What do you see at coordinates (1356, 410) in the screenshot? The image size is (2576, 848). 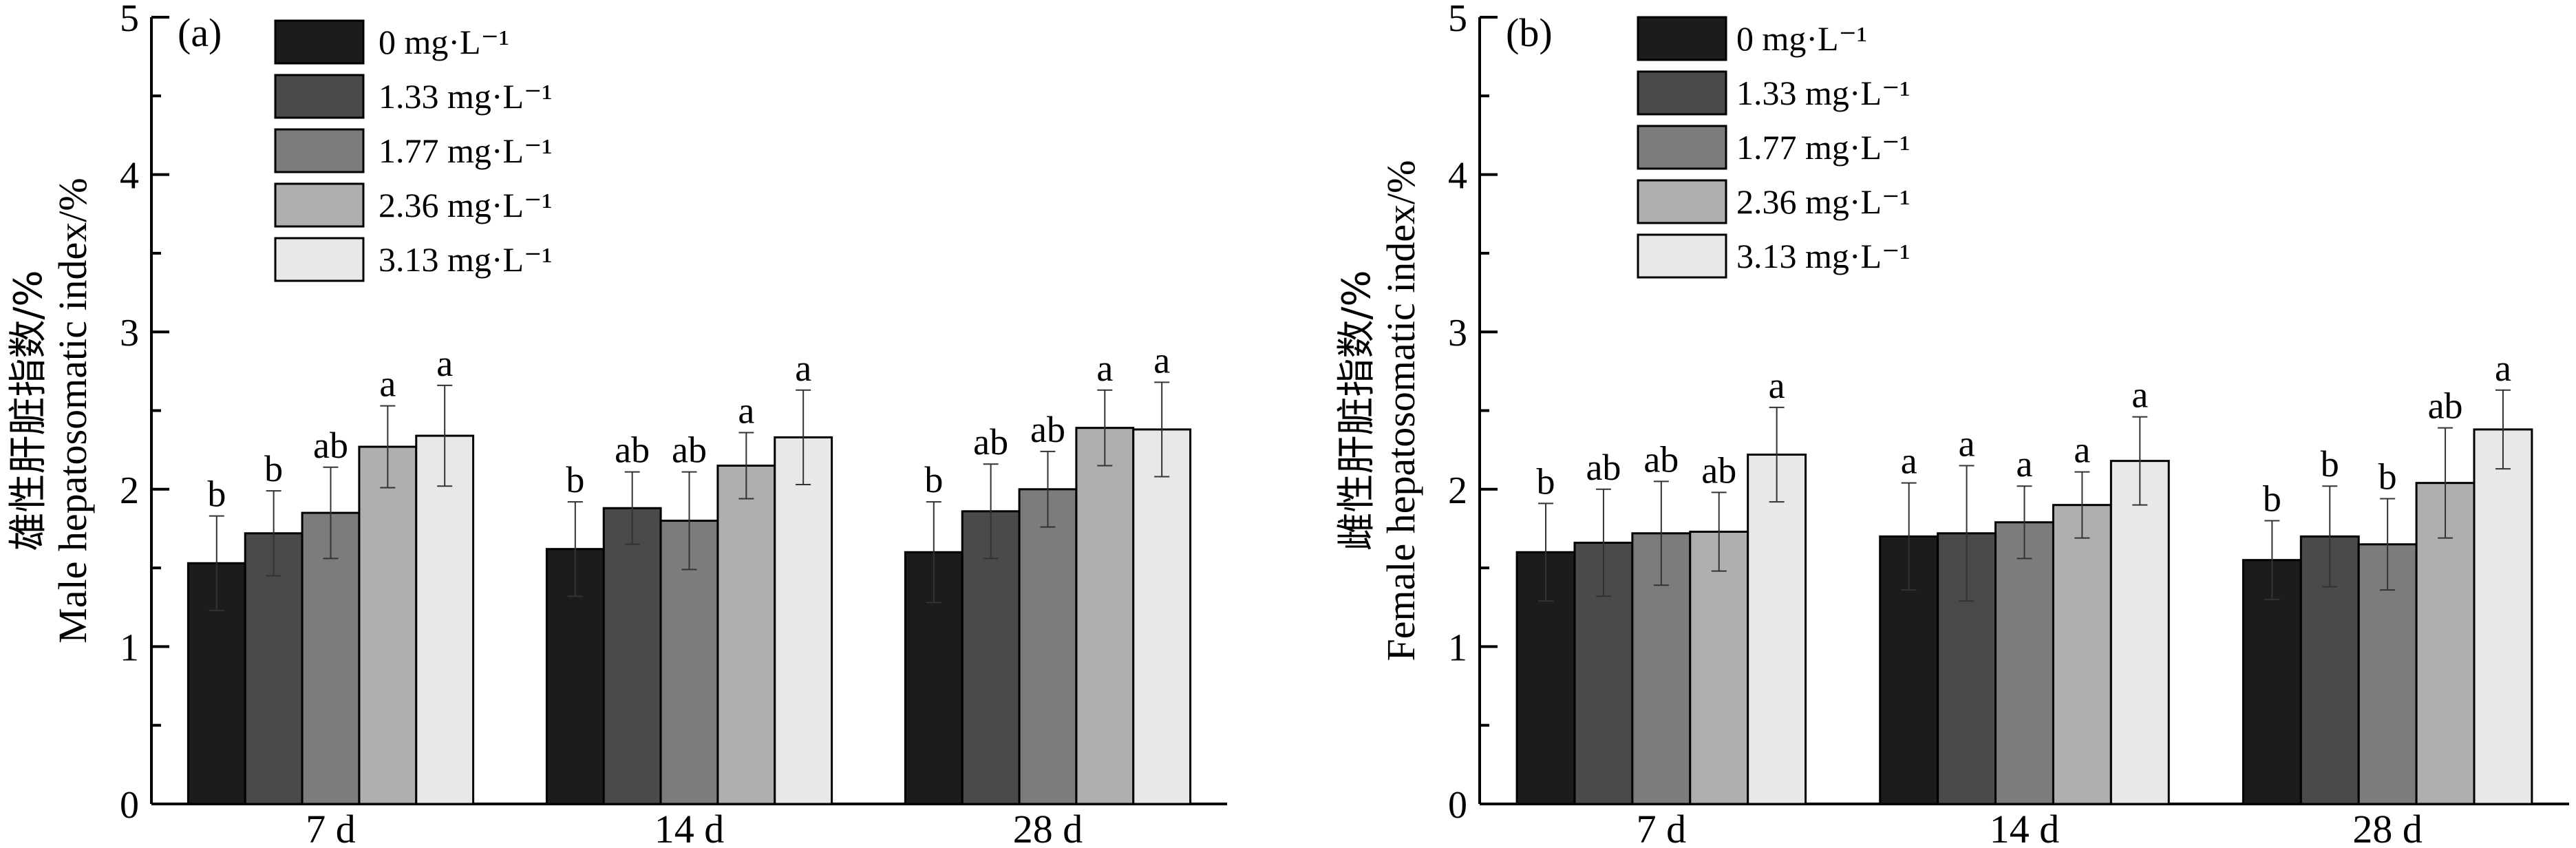 I see `y-axis-label-chinese: 雌性肝脏指数/%` at bounding box center [1356, 410].